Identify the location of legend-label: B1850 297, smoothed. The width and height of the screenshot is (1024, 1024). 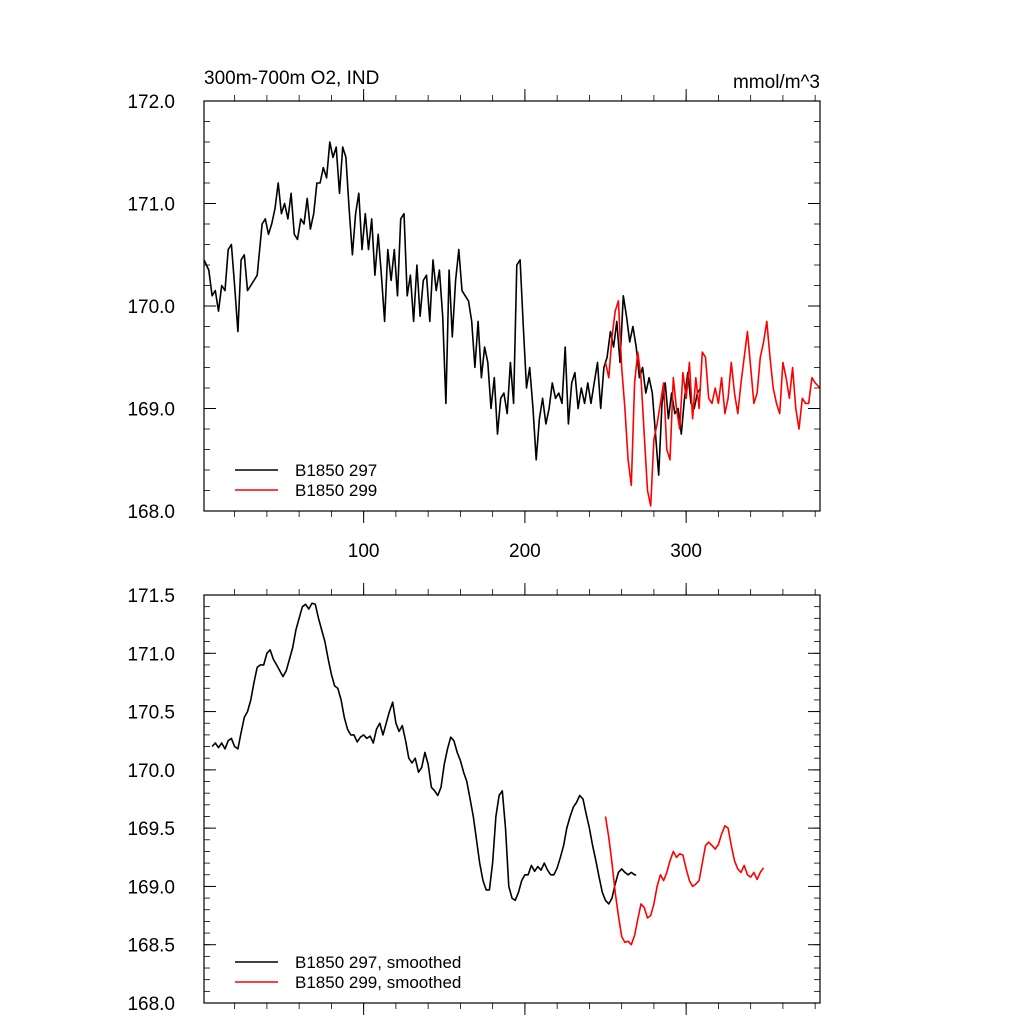
(378, 962).